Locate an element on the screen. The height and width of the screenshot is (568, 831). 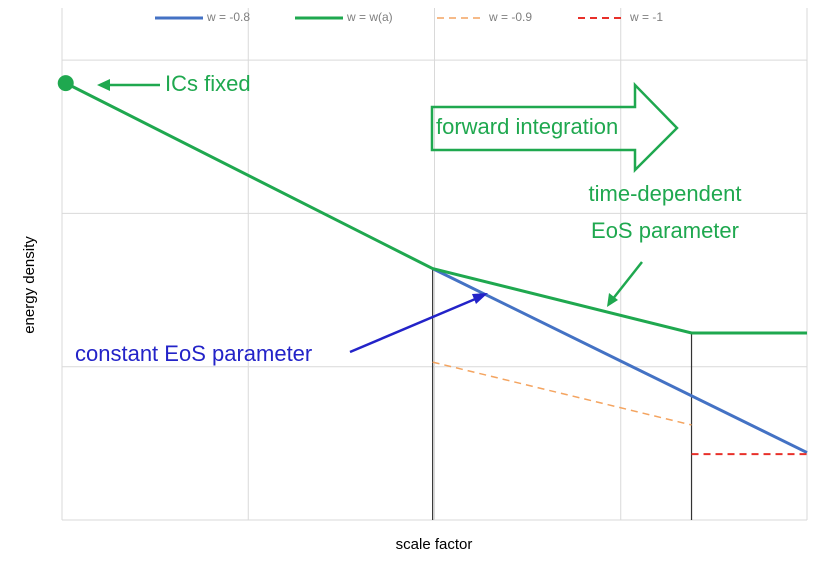
legend-label: w = -0.8 is located at coordinates (228, 17).